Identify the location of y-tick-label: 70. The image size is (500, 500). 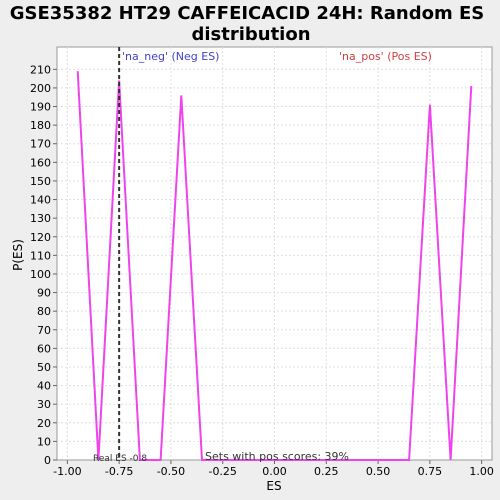
(44, 330).